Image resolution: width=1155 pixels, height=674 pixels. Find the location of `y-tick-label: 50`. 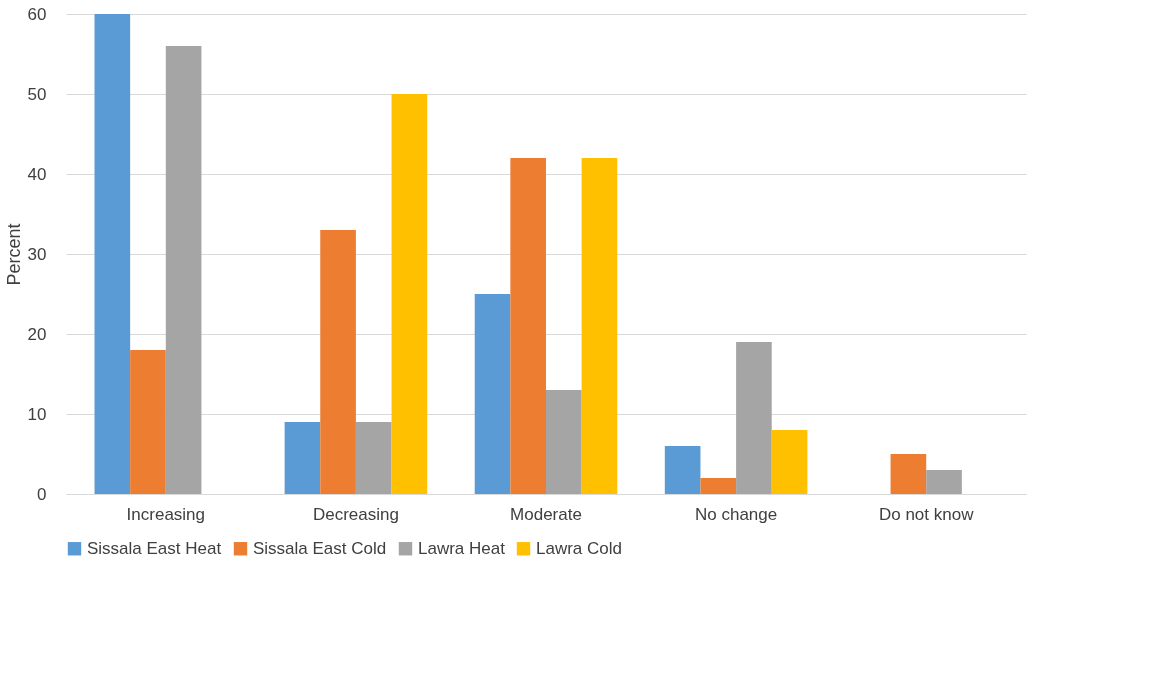

y-tick-label: 50 is located at coordinates (37, 94).